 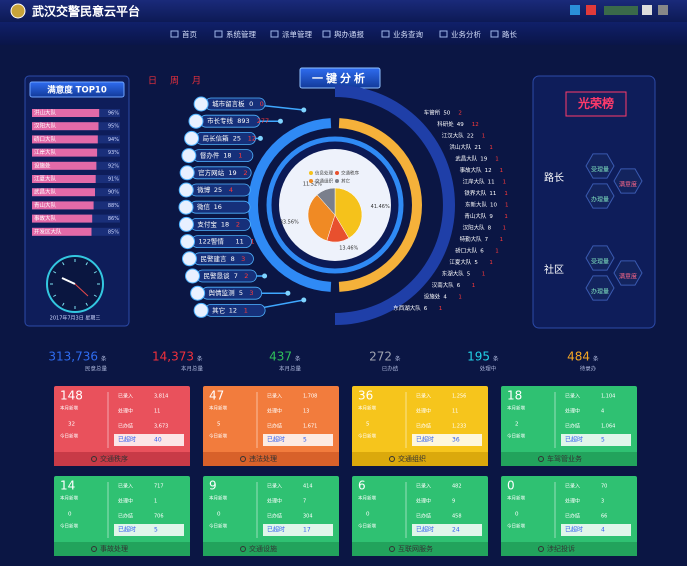 What do you see at coordinates (343, 11) in the screenshot?
I see `header-bar` at bounding box center [343, 11].